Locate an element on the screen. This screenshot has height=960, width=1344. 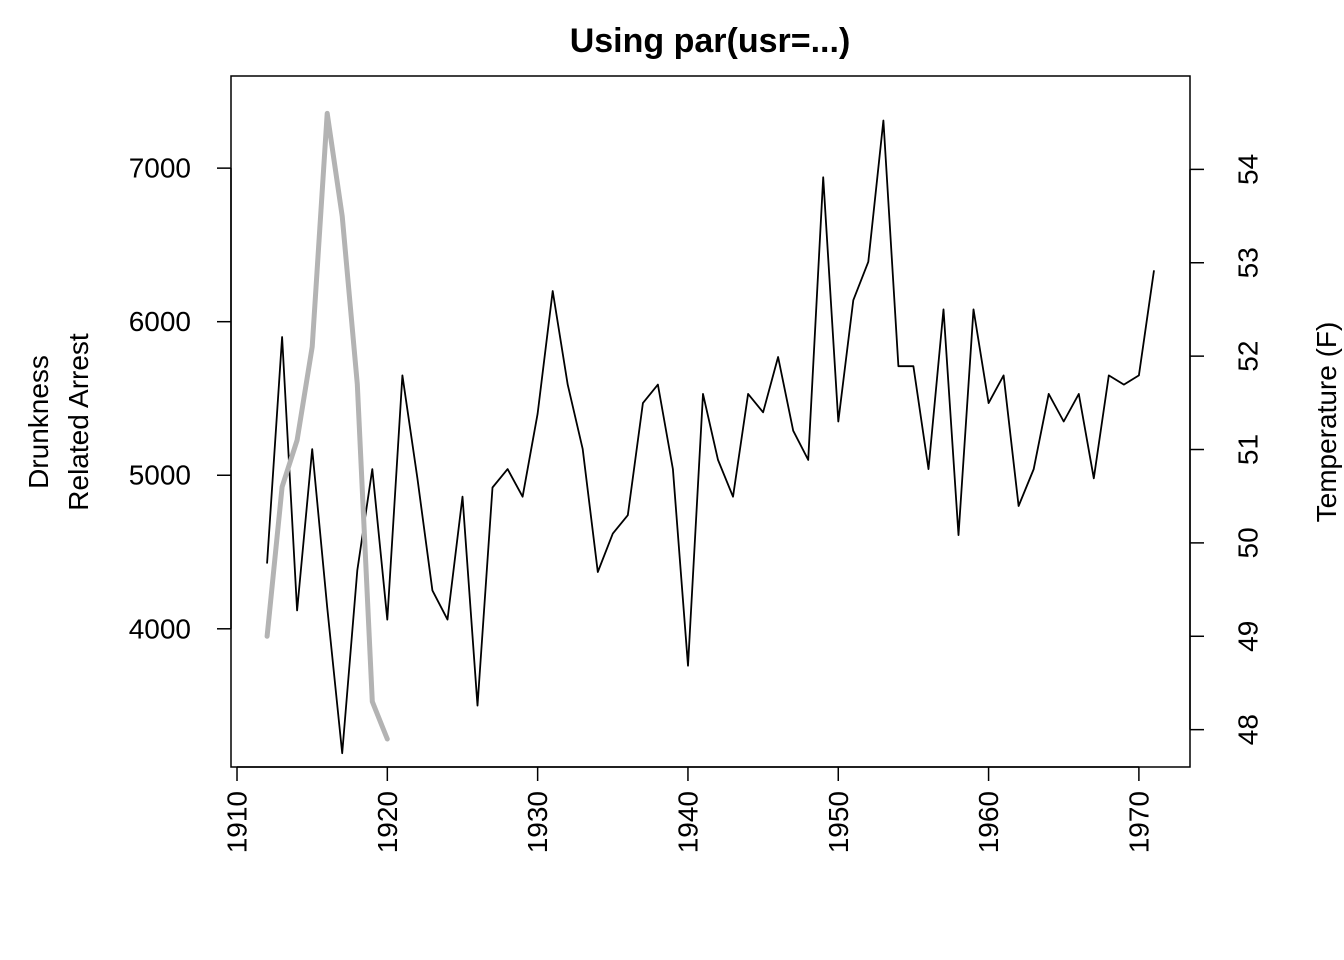
y-axis-left: 4000 5000 6000 7000 is located at coordinates (180, 398).